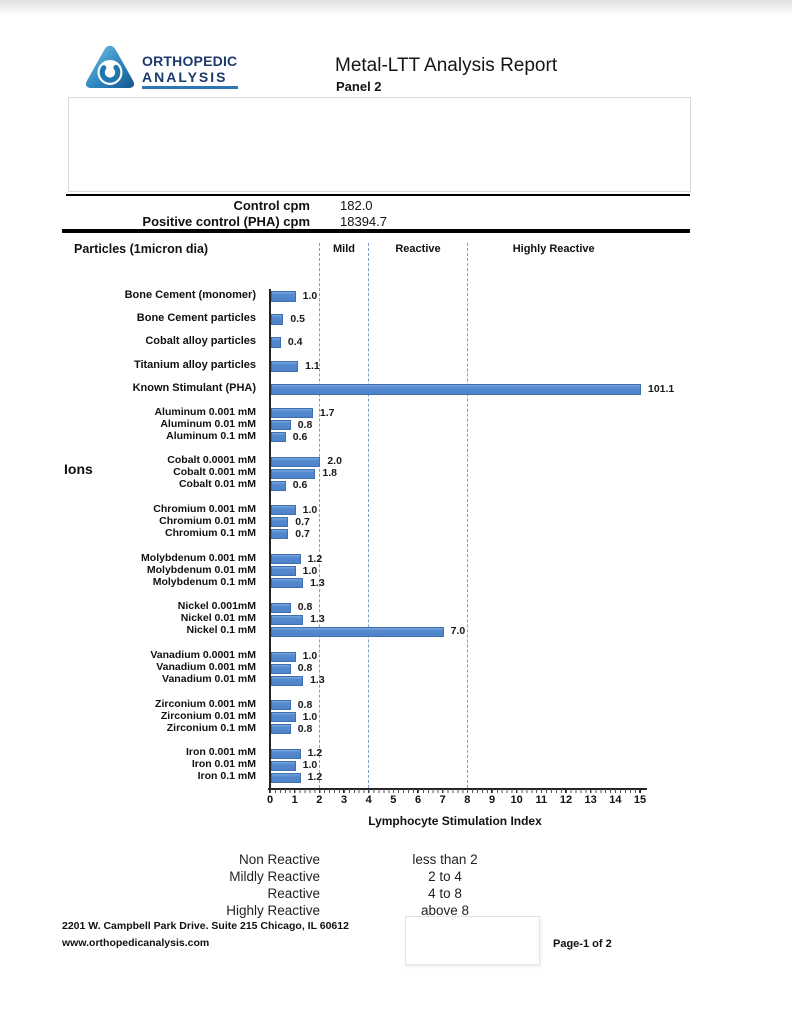  Describe the element at coordinates (141, 249) in the screenshot. I see `particles-section-label: Particles (1micron dia)` at that location.